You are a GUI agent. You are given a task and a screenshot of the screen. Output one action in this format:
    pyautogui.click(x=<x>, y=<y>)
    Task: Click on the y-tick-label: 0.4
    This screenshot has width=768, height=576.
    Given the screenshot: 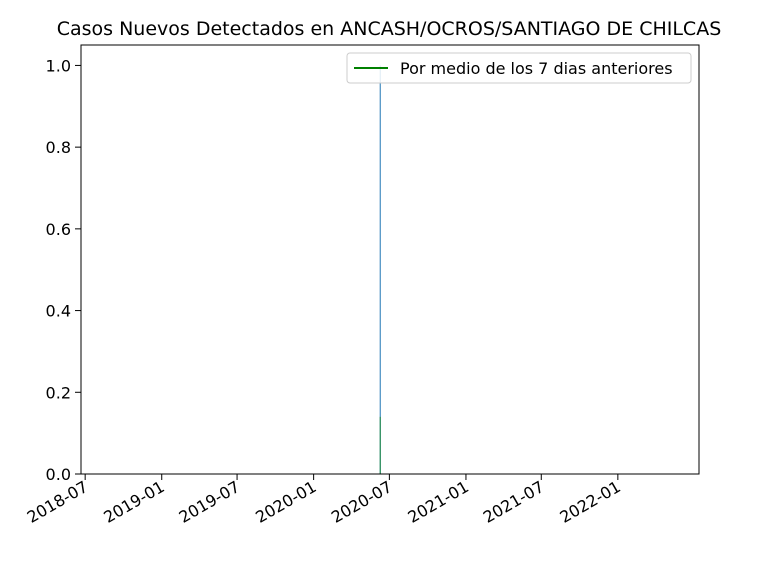 What is the action you would take?
    pyautogui.click(x=58, y=311)
    